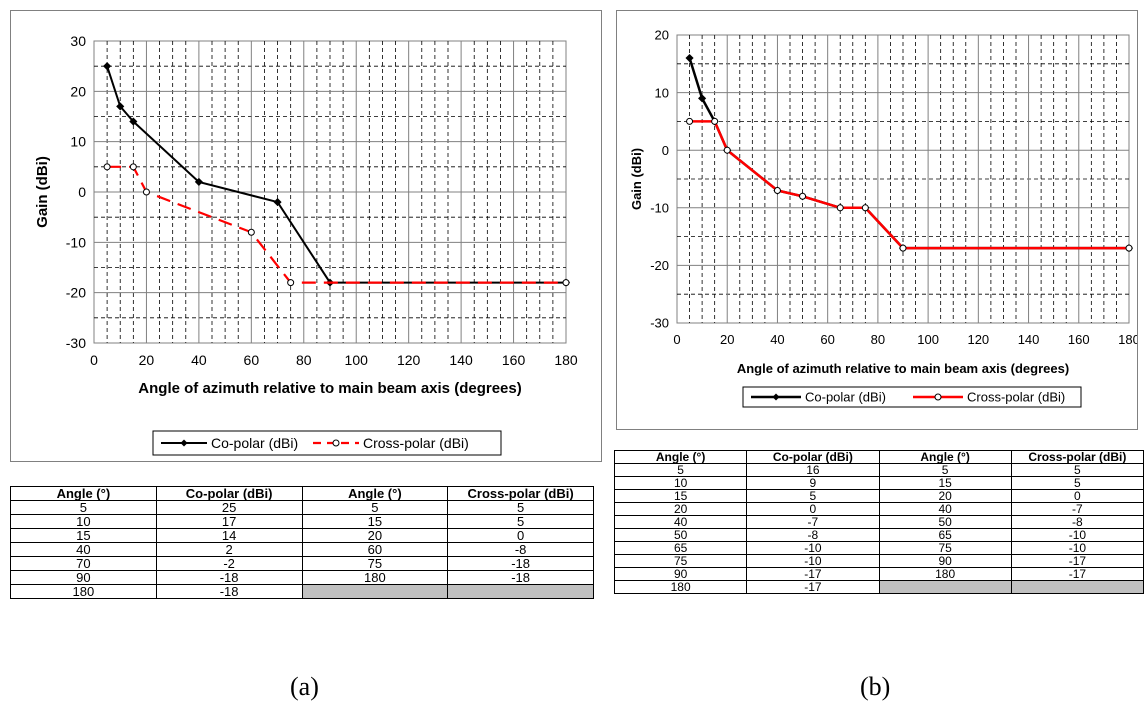 This screenshot has height=708, width=1144. I want to click on chart-a-y-tick-label: 30, so click(78, 41).